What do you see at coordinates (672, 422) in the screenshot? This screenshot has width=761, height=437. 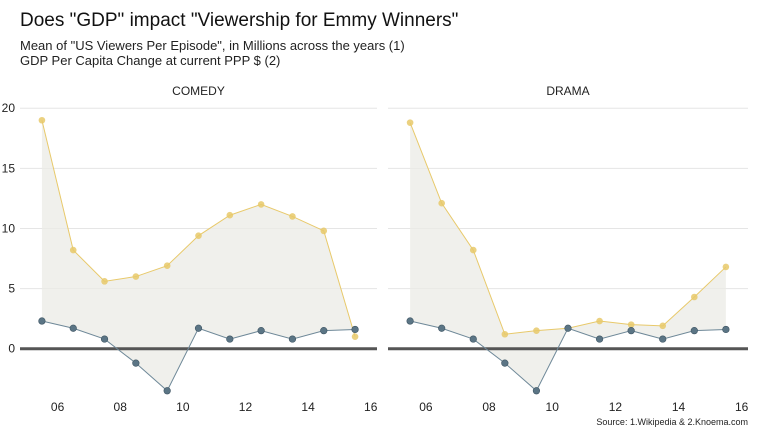 I see `chart-caption: Source: 1.Wikipedia & 2.Knoema.com` at bounding box center [672, 422].